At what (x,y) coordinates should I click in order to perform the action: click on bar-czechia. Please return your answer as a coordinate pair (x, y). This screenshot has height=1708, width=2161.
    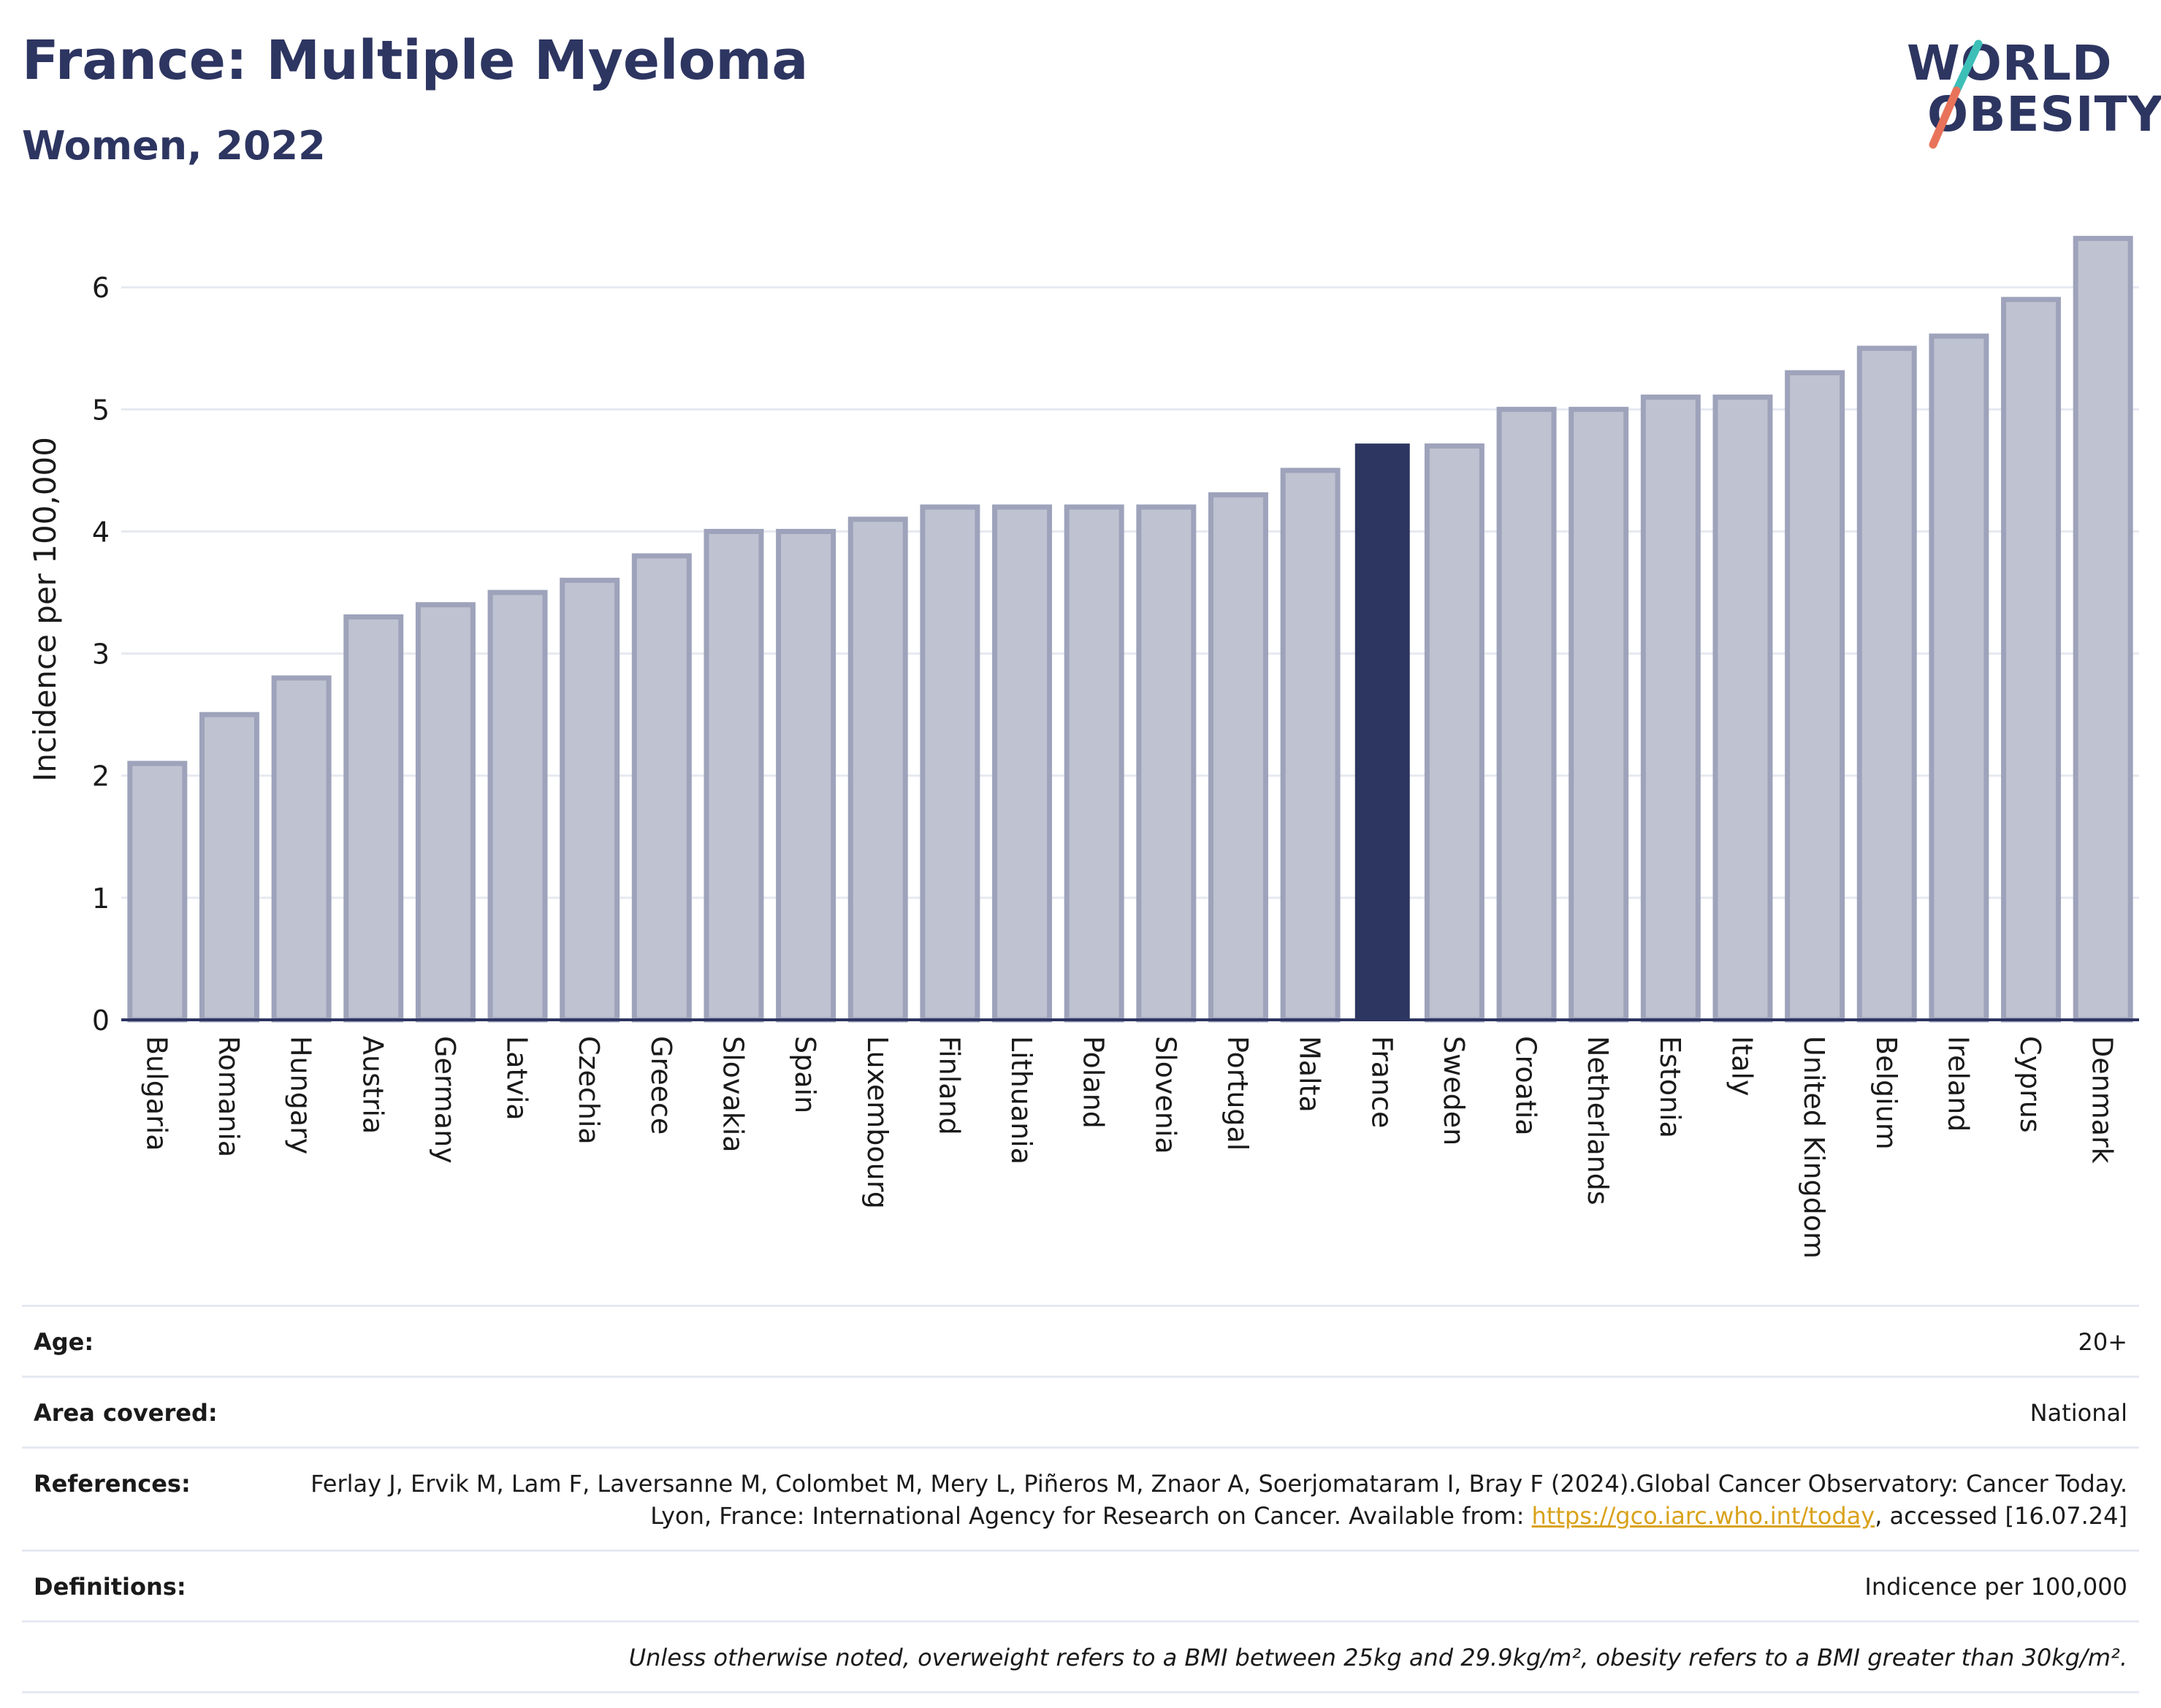
    Looking at the image, I should click on (590, 800).